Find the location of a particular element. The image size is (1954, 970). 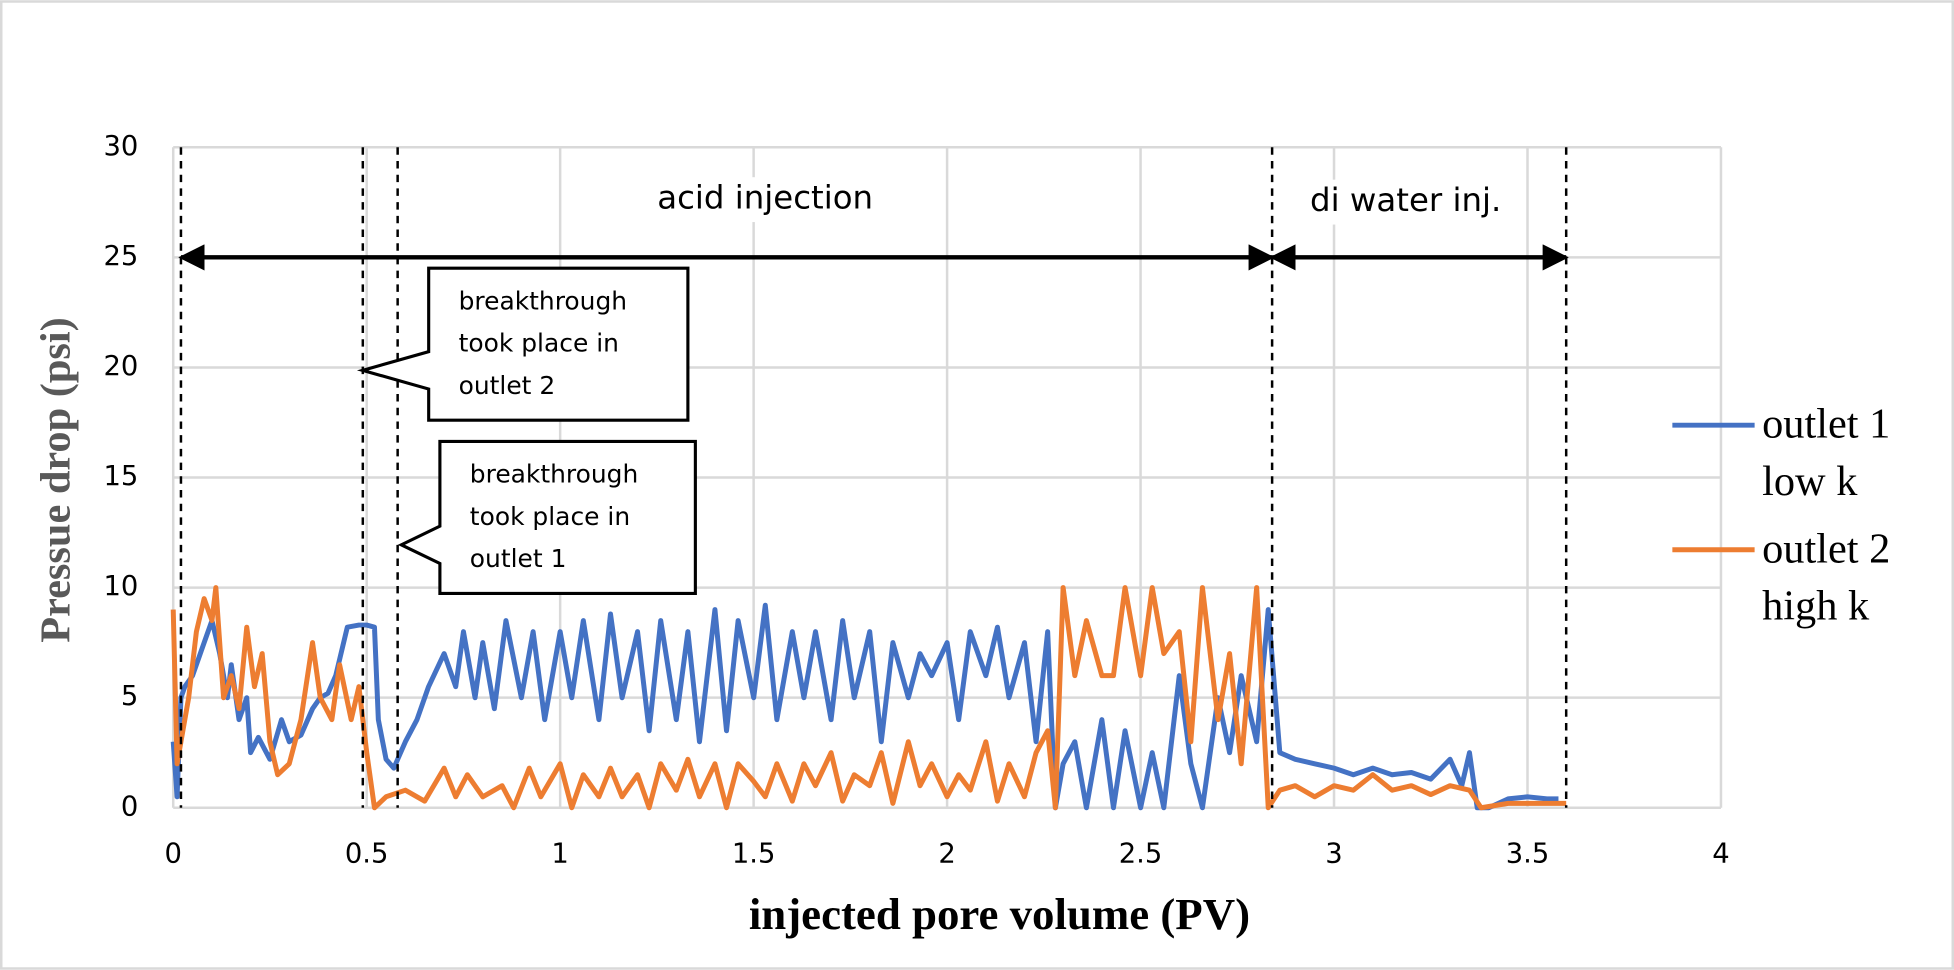

x-tick-label: 2 is located at coordinates (946, 854).